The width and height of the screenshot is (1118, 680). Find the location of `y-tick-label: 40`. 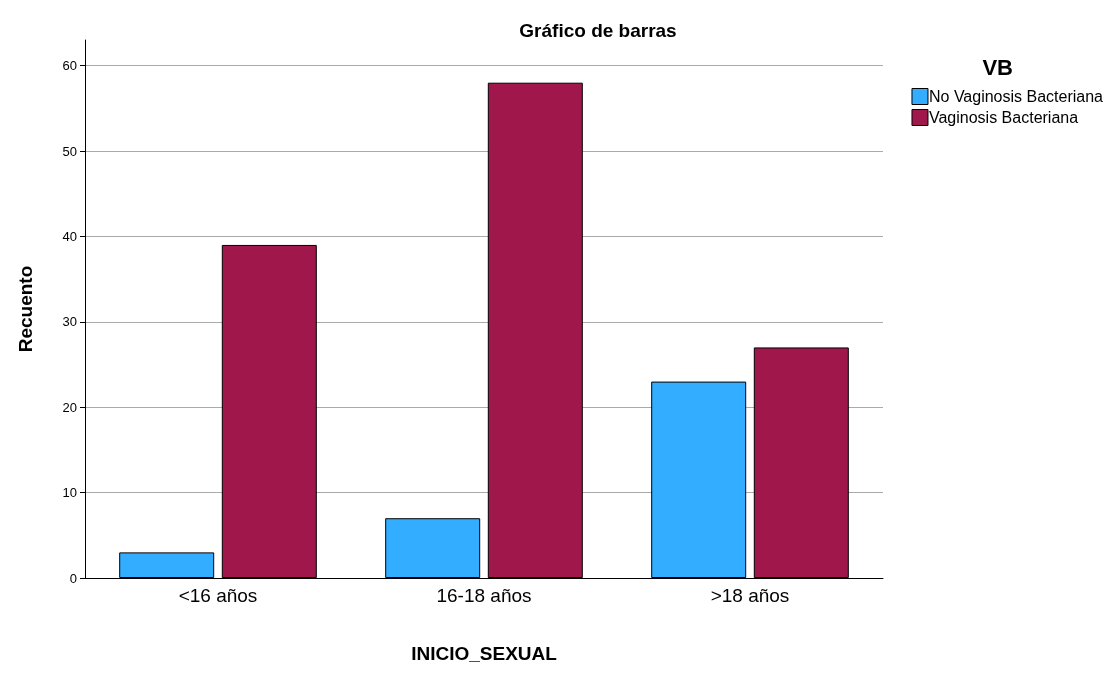

y-tick-label: 40 is located at coordinates (69, 236).